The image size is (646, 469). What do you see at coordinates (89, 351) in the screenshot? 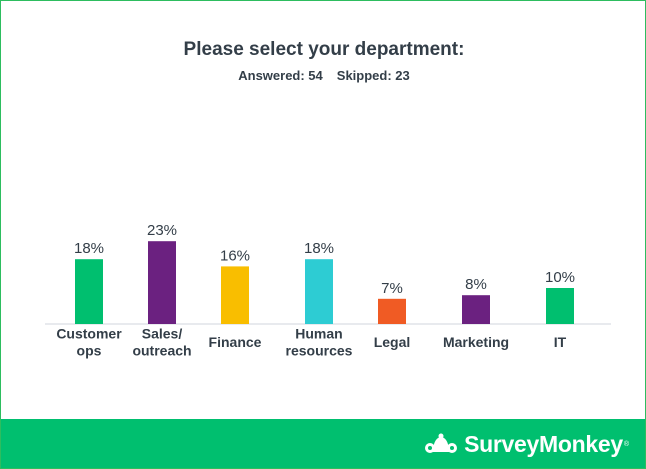
I see `category-label: ops` at bounding box center [89, 351].